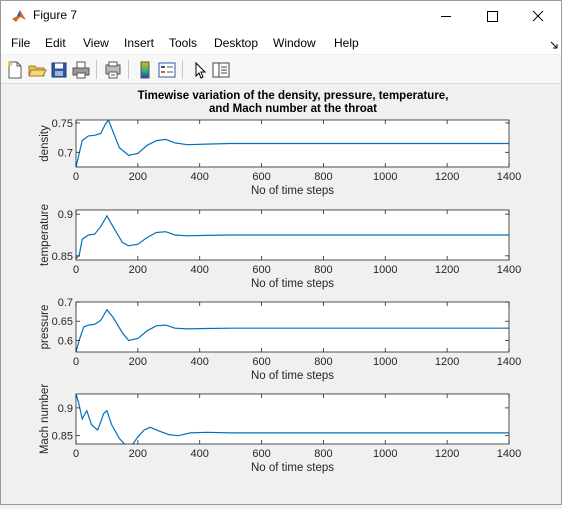 Image resolution: width=562 pixels, height=509 pixels. What do you see at coordinates (509, 177) in the screenshot?
I see `density-xtick-label: 1400` at bounding box center [509, 177].